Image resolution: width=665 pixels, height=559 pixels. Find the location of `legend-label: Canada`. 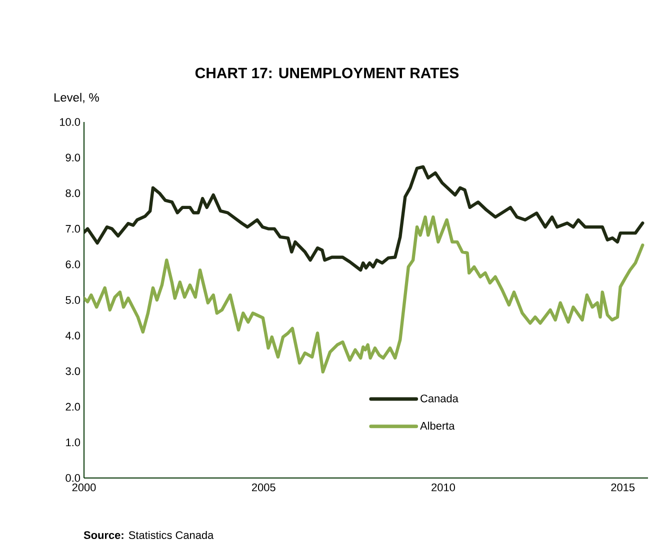

legend-label: Canada is located at coordinates (439, 398).